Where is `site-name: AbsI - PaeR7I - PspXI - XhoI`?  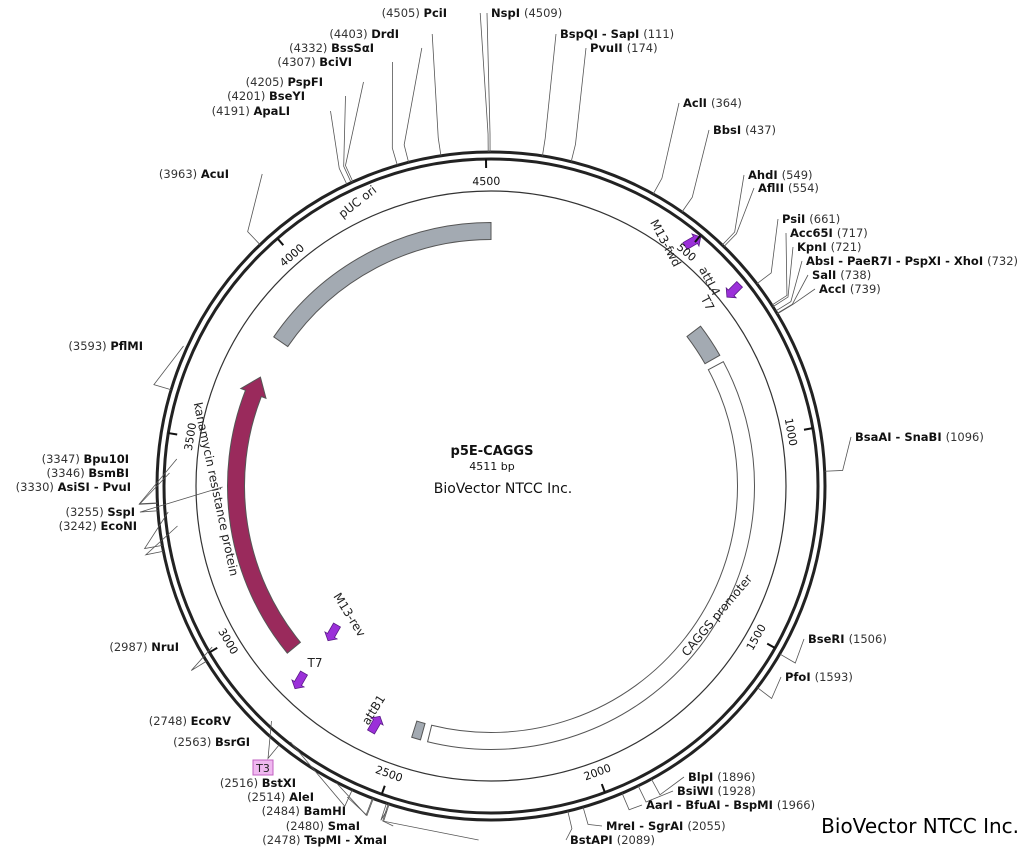
site-name: AbsI - PaeR7I - PspXI - XhoI is located at coordinates (896, 261).